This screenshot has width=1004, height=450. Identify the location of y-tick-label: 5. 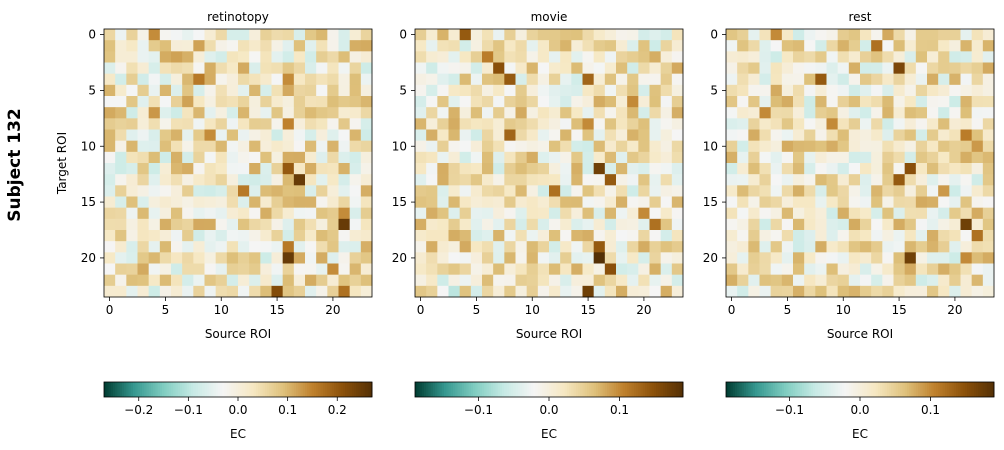
(714, 90).